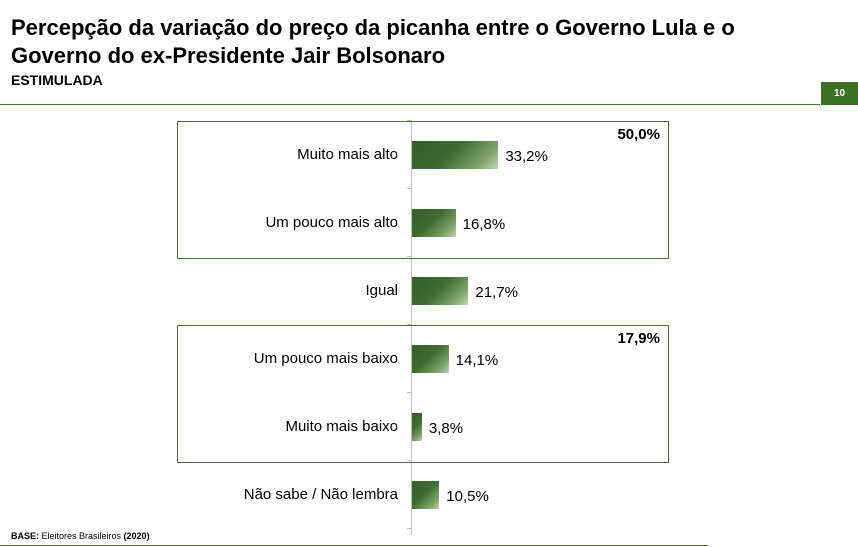  I want to click on data-label: 21,7%, so click(496, 292).